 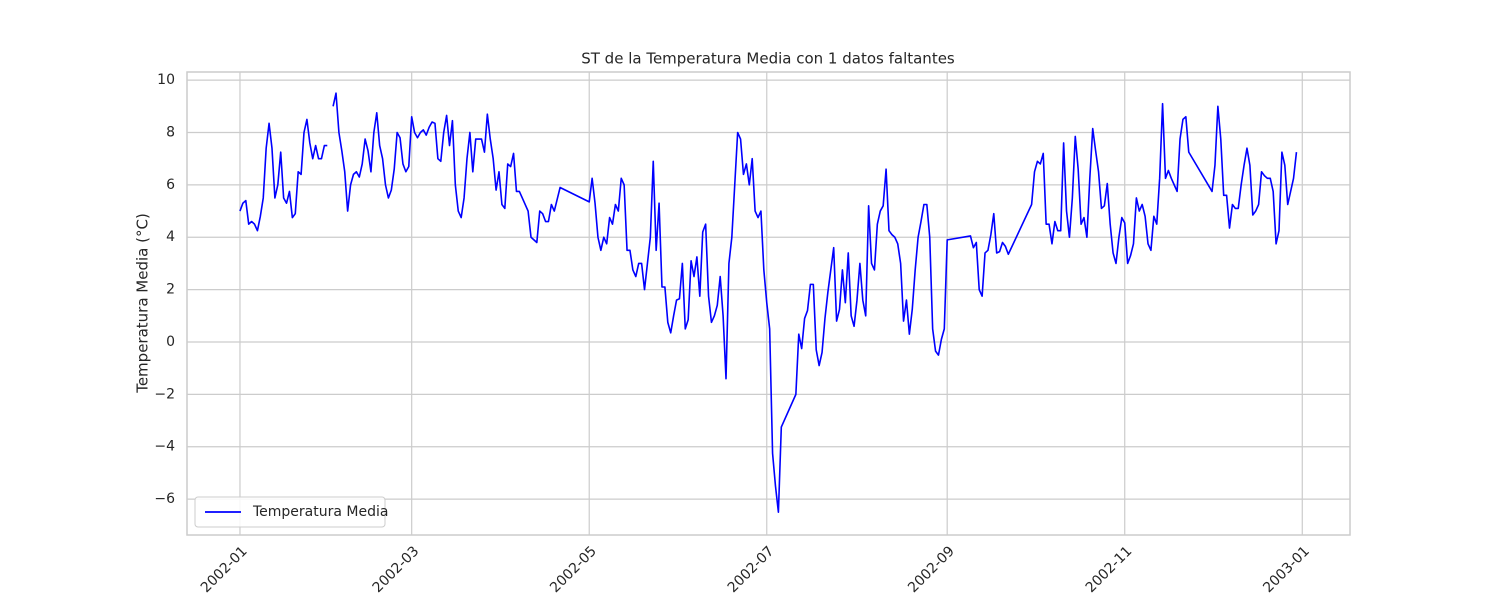 What do you see at coordinates (164, 447) in the screenshot?
I see `y-tick-label: −4` at bounding box center [164, 447].